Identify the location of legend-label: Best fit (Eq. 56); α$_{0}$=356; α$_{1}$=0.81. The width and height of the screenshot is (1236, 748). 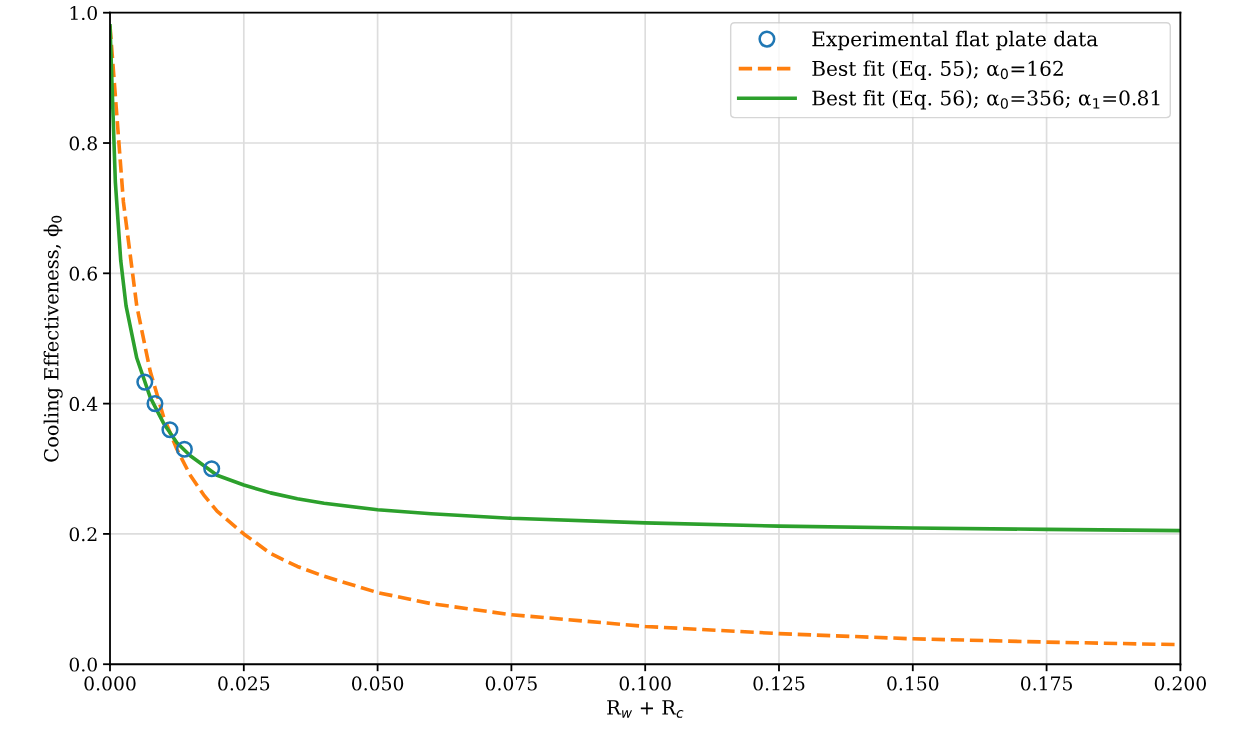
(986, 100).